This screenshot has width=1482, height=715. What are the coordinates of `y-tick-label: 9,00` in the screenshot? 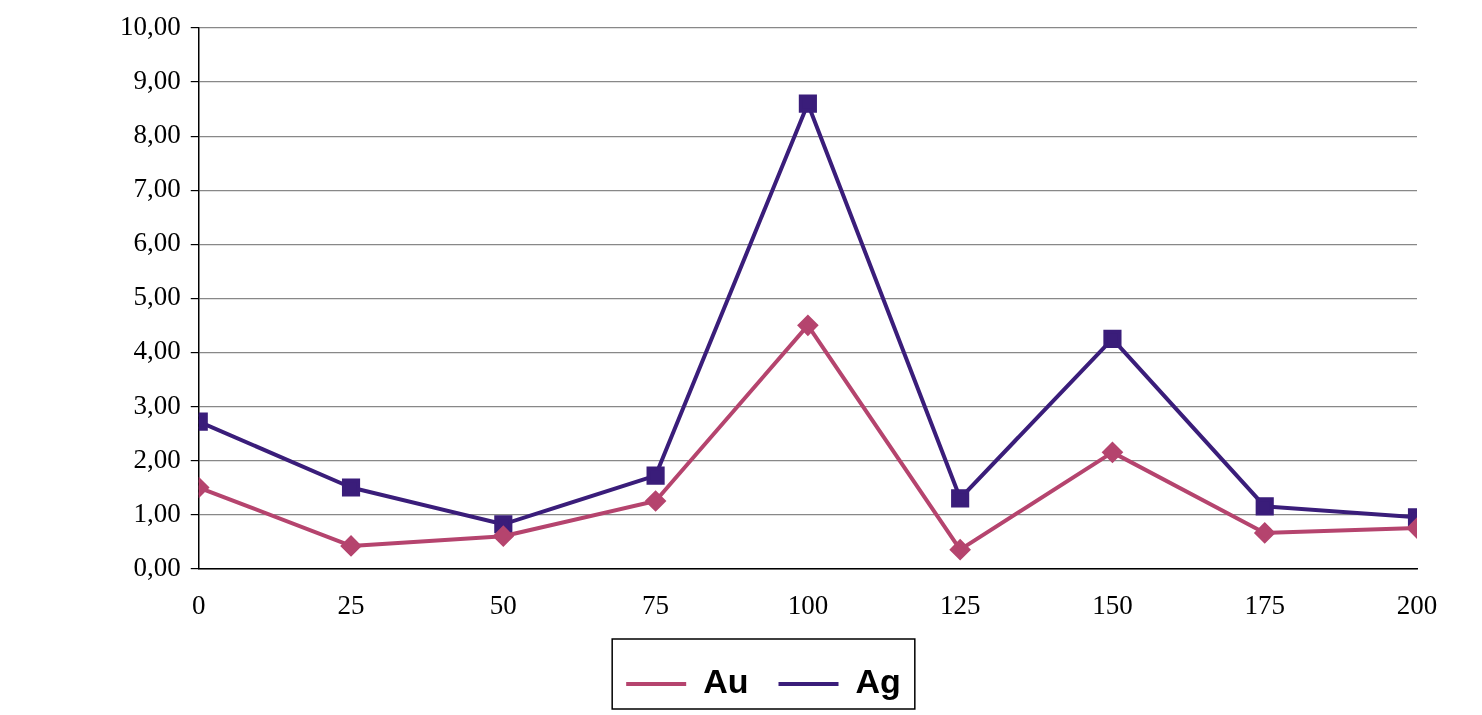 It's located at (157, 80).